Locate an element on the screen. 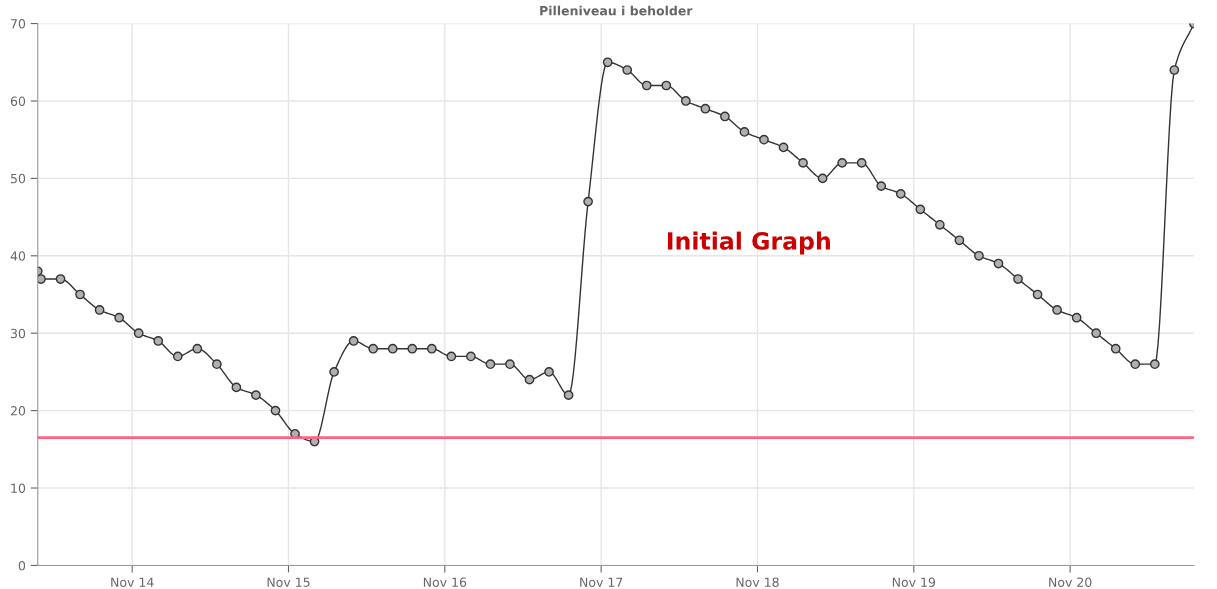  x-tick-label: Nov 20 is located at coordinates (1070, 582).